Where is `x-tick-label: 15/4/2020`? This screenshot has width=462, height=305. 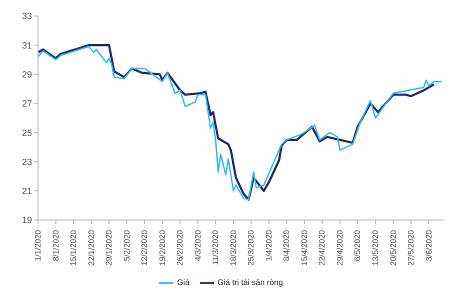 x-tick-label: 15/4/2020 is located at coordinates (304, 247).